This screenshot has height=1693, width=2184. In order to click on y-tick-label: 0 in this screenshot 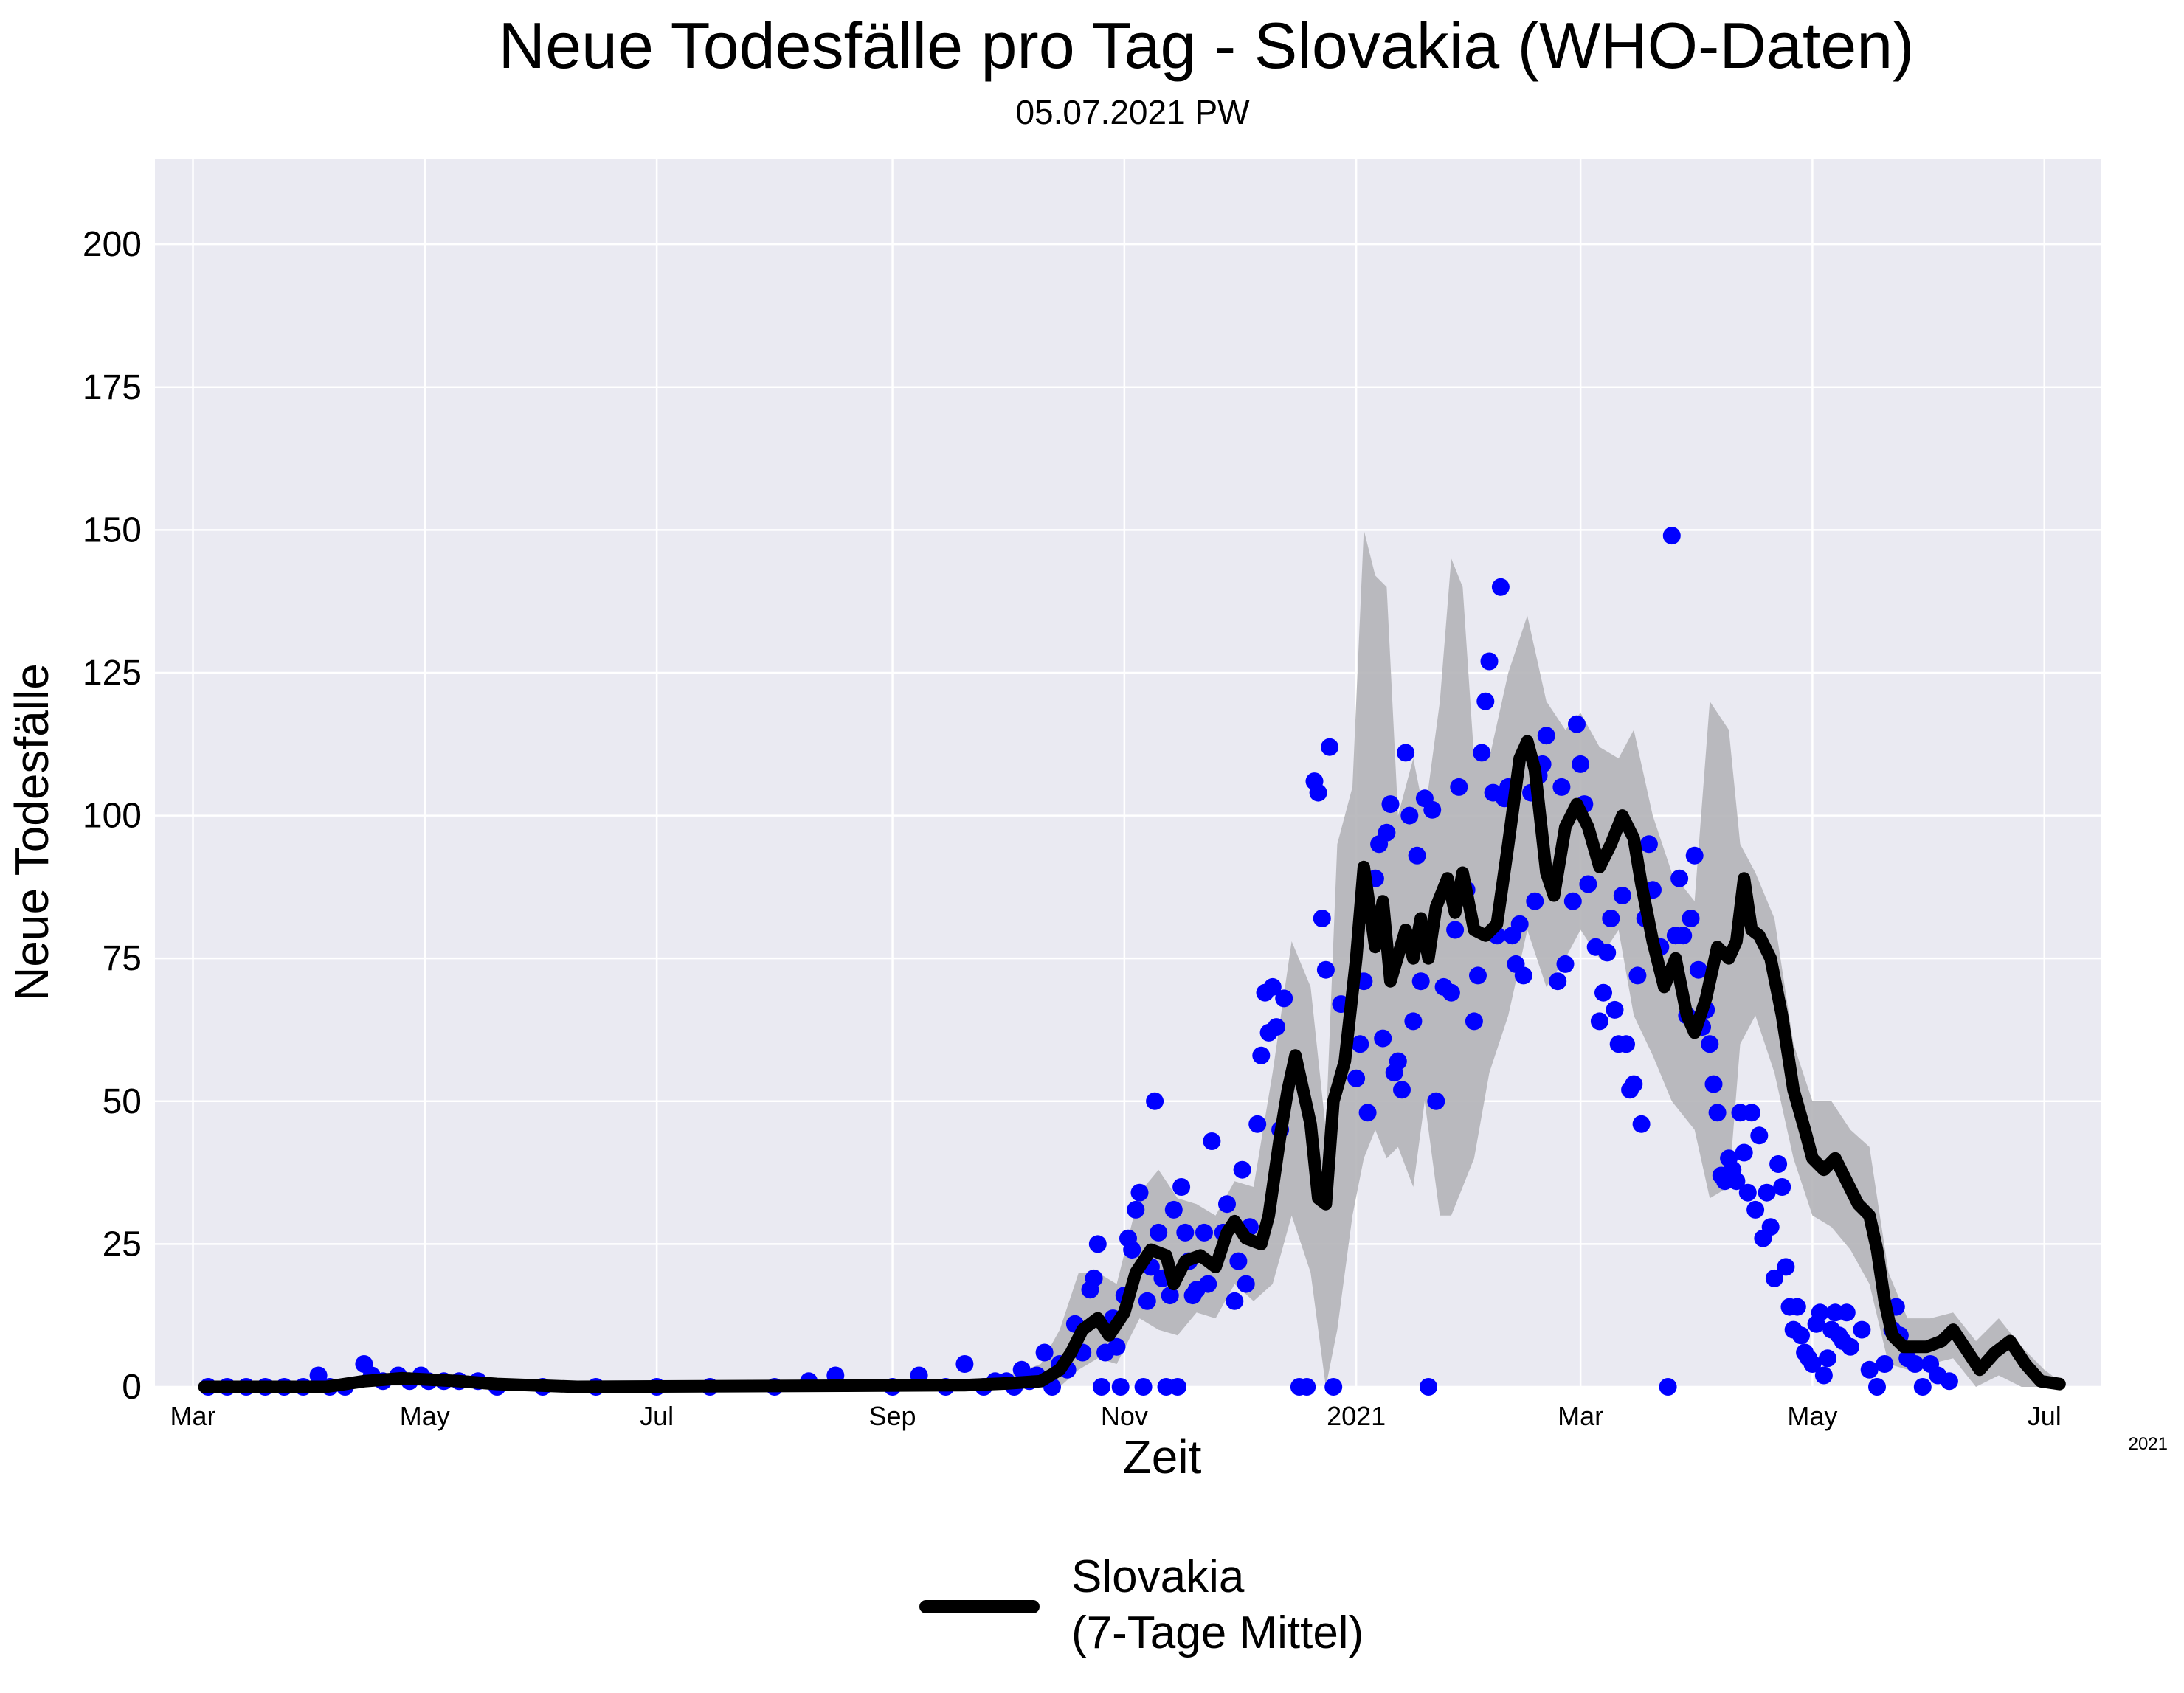, I will do `click(132, 1387)`.